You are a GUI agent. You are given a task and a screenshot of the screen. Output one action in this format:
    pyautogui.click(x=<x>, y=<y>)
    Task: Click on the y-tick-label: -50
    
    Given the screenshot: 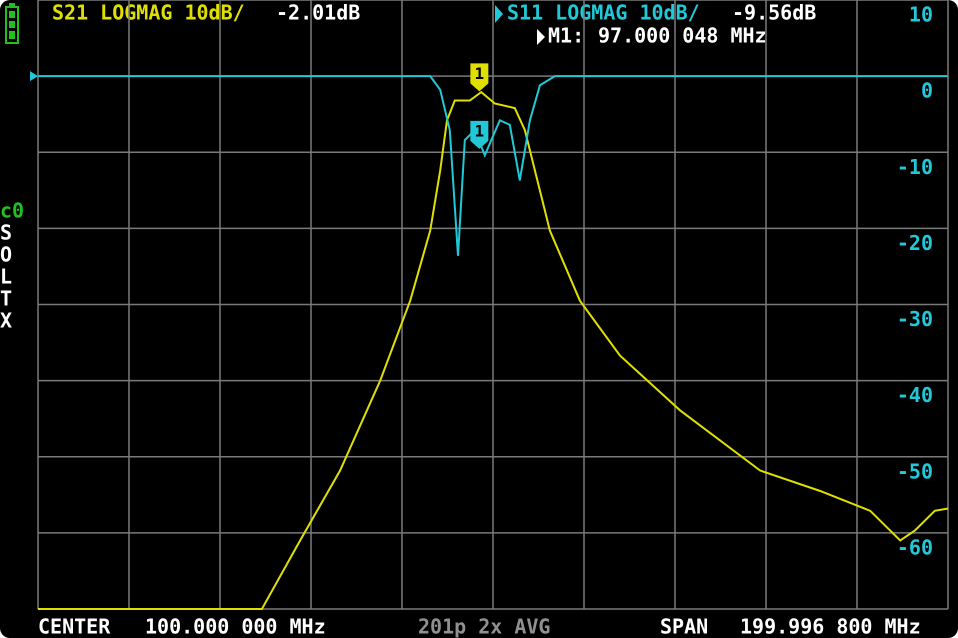 What is the action you would take?
    pyautogui.click(x=915, y=471)
    